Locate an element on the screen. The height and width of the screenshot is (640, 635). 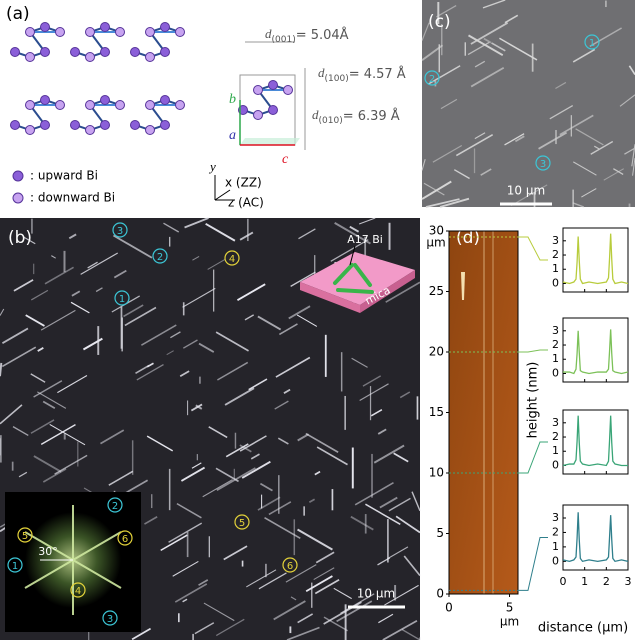
axes-arrows is located at coordinates (224, 188).